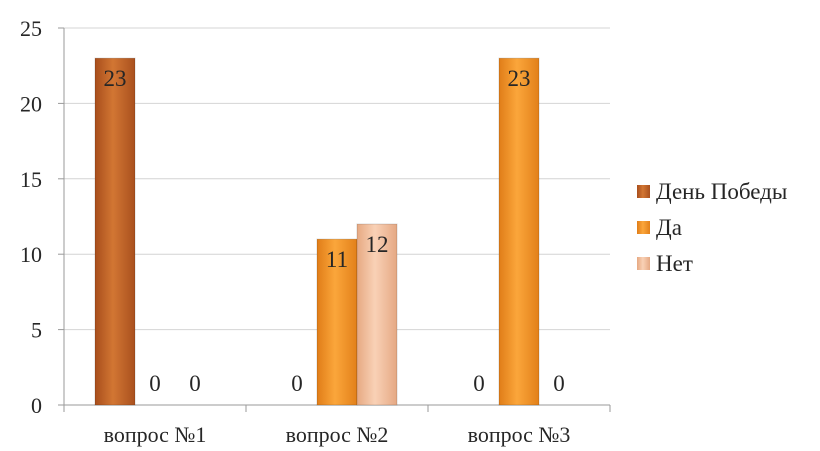 The width and height of the screenshot is (820, 451). What do you see at coordinates (377, 244) in the screenshot?
I see `data-label: 12` at bounding box center [377, 244].